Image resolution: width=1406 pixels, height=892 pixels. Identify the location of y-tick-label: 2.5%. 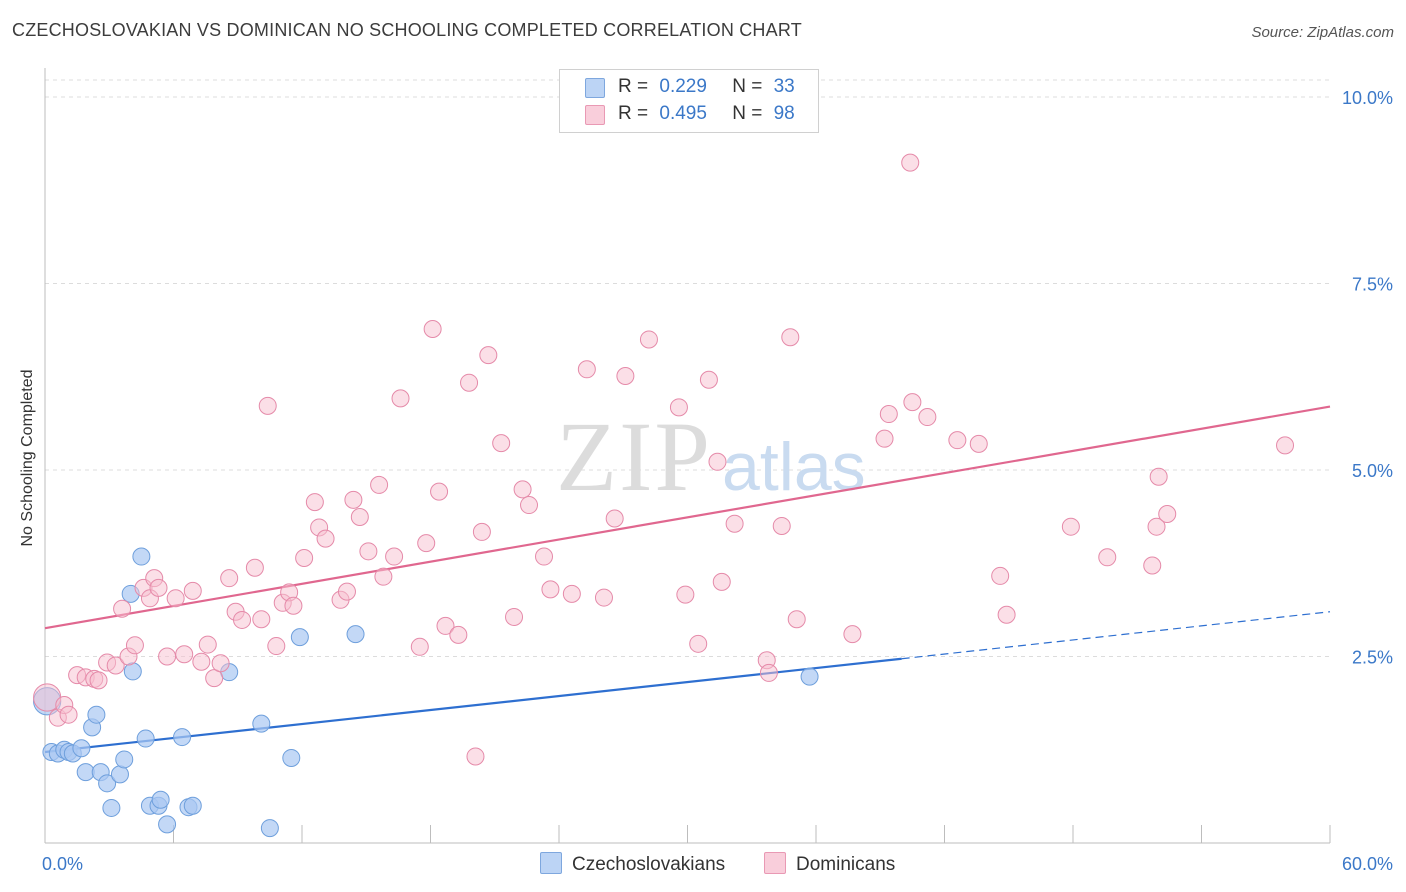
(1372, 658).